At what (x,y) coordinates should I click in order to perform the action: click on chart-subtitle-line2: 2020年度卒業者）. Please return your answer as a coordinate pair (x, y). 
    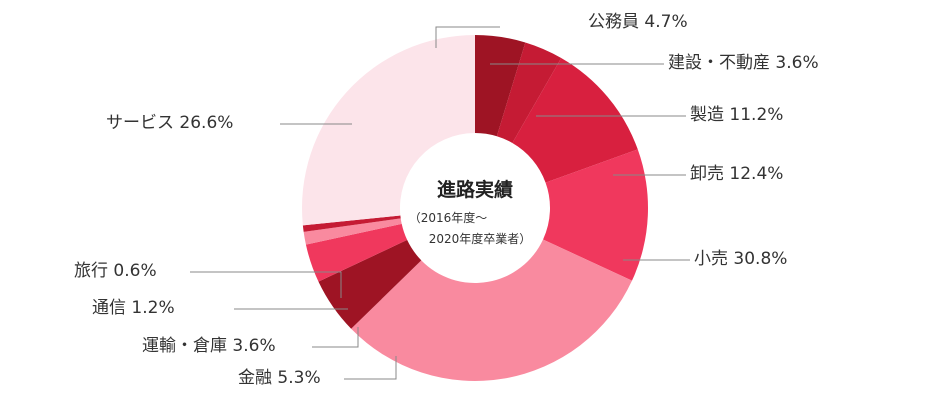
    Looking at the image, I should click on (480, 238).